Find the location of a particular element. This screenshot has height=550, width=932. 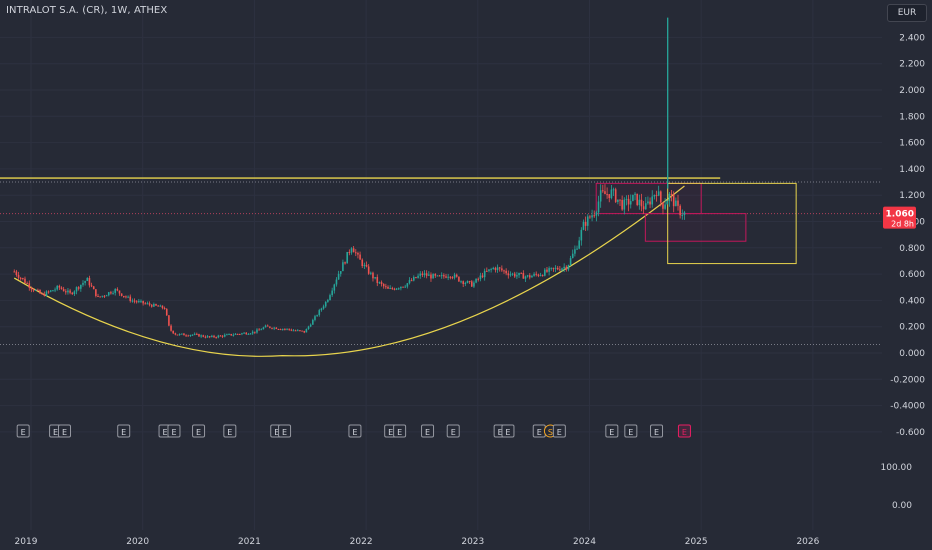

price-badge-value: 1.060 is located at coordinates (900, 215).